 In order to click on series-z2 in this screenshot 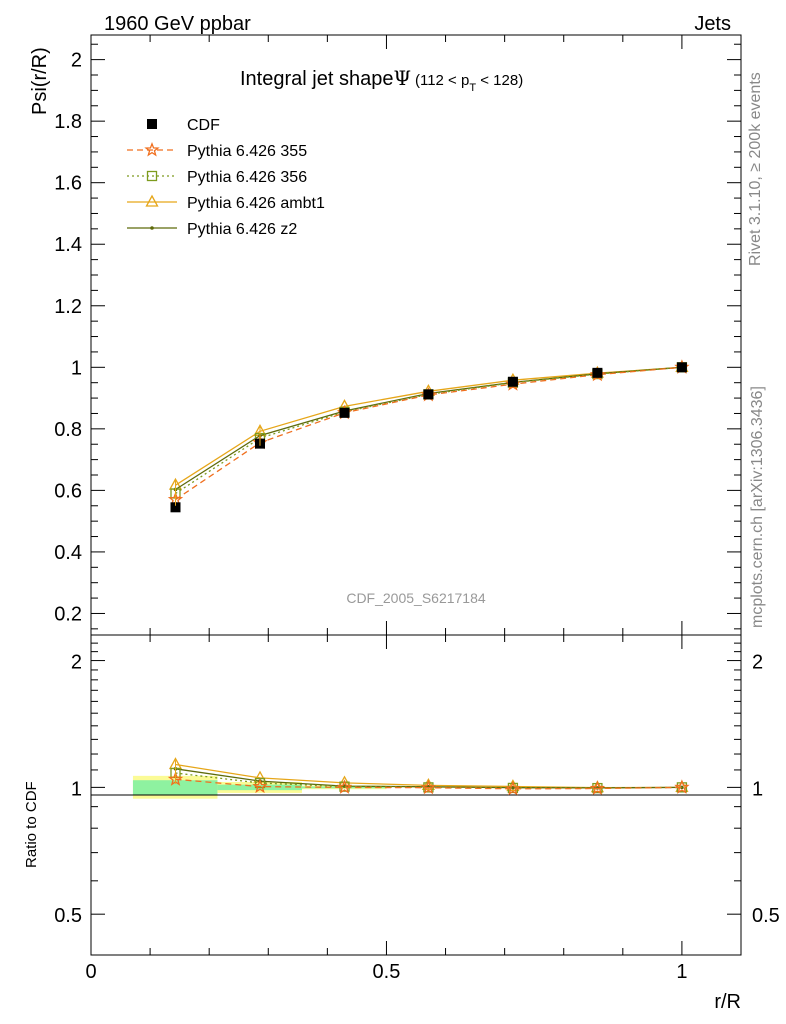, I will do `click(428, 428)`.